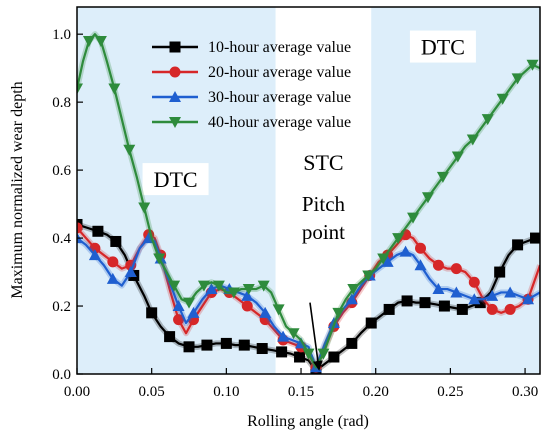 This screenshot has width=550, height=439. I want to click on y-tick-label: 0.6, so click(61, 171).